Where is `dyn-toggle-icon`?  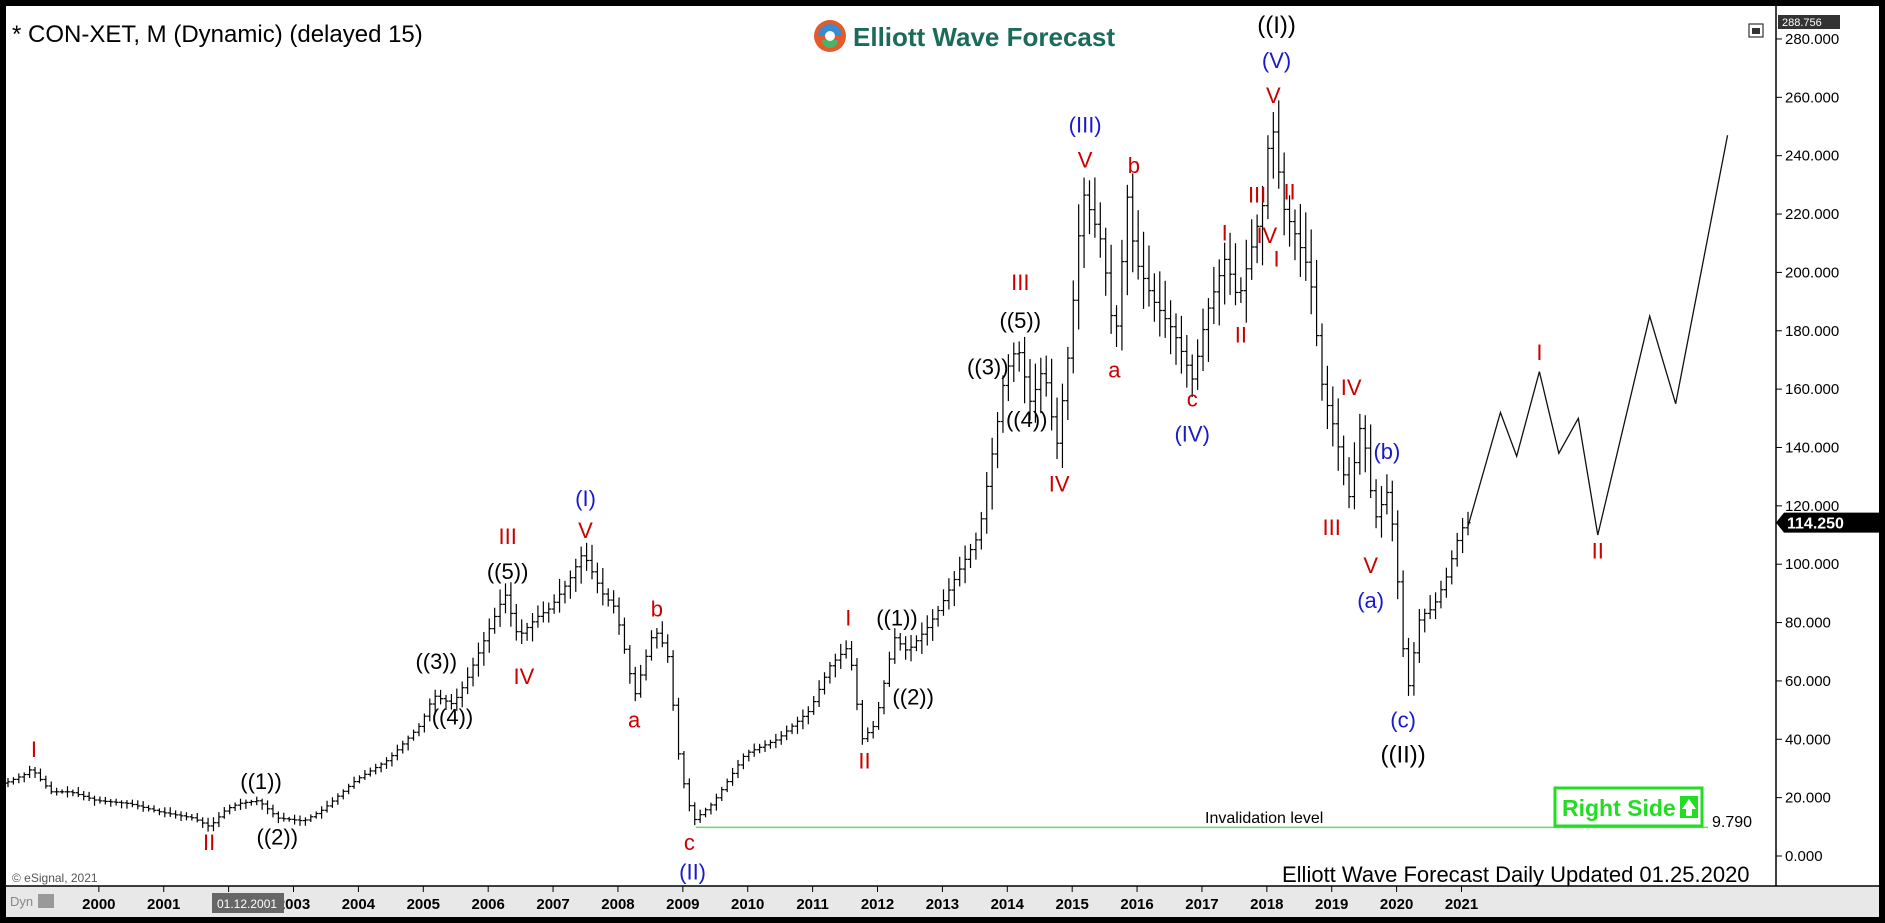 dyn-toggle-icon is located at coordinates (46, 901).